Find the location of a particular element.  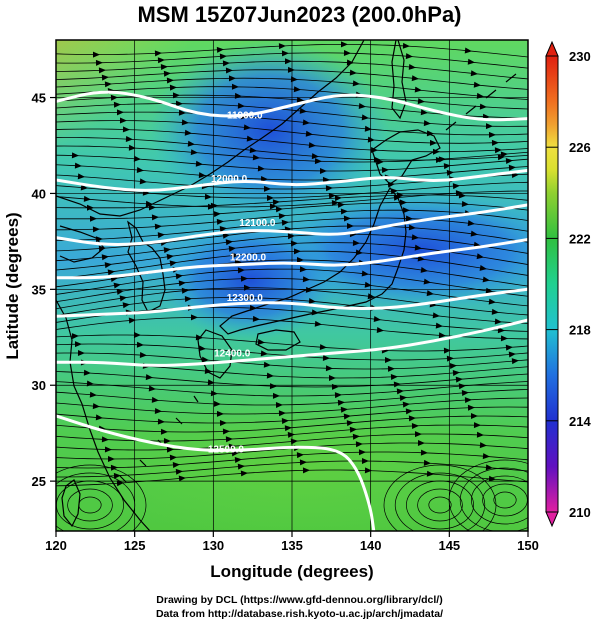

x-tick-label: 120 is located at coordinates (56, 545).